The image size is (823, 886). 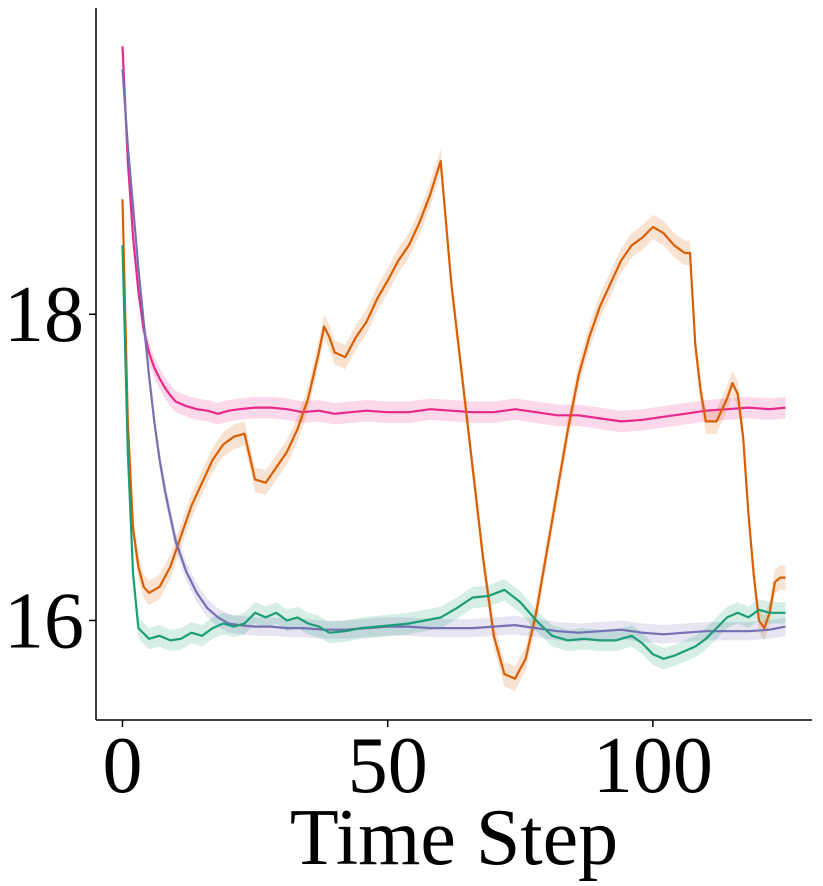 I want to click on x-tick-label: 50, so click(x=388, y=766).